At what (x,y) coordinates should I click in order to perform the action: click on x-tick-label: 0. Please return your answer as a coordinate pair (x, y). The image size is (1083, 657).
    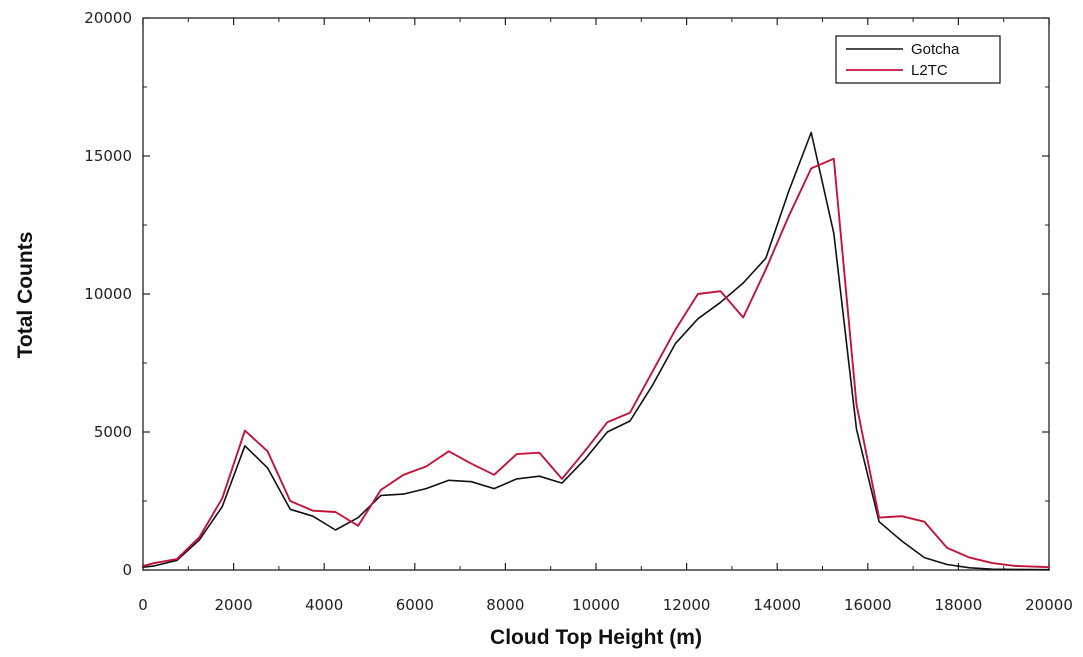
    Looking at the image, I should click on (143, 605).